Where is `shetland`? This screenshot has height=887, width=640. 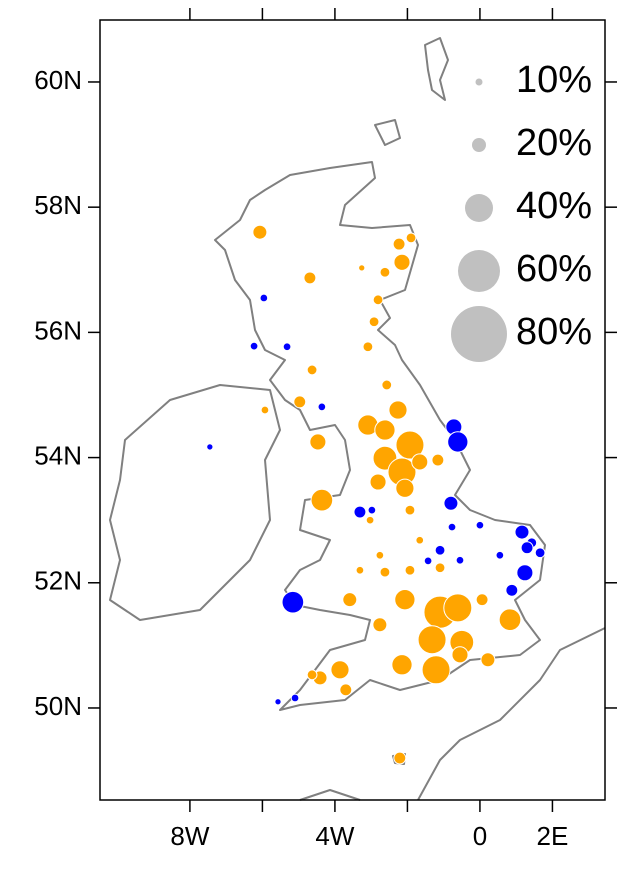 shetland is located at coordinates (436, 69).